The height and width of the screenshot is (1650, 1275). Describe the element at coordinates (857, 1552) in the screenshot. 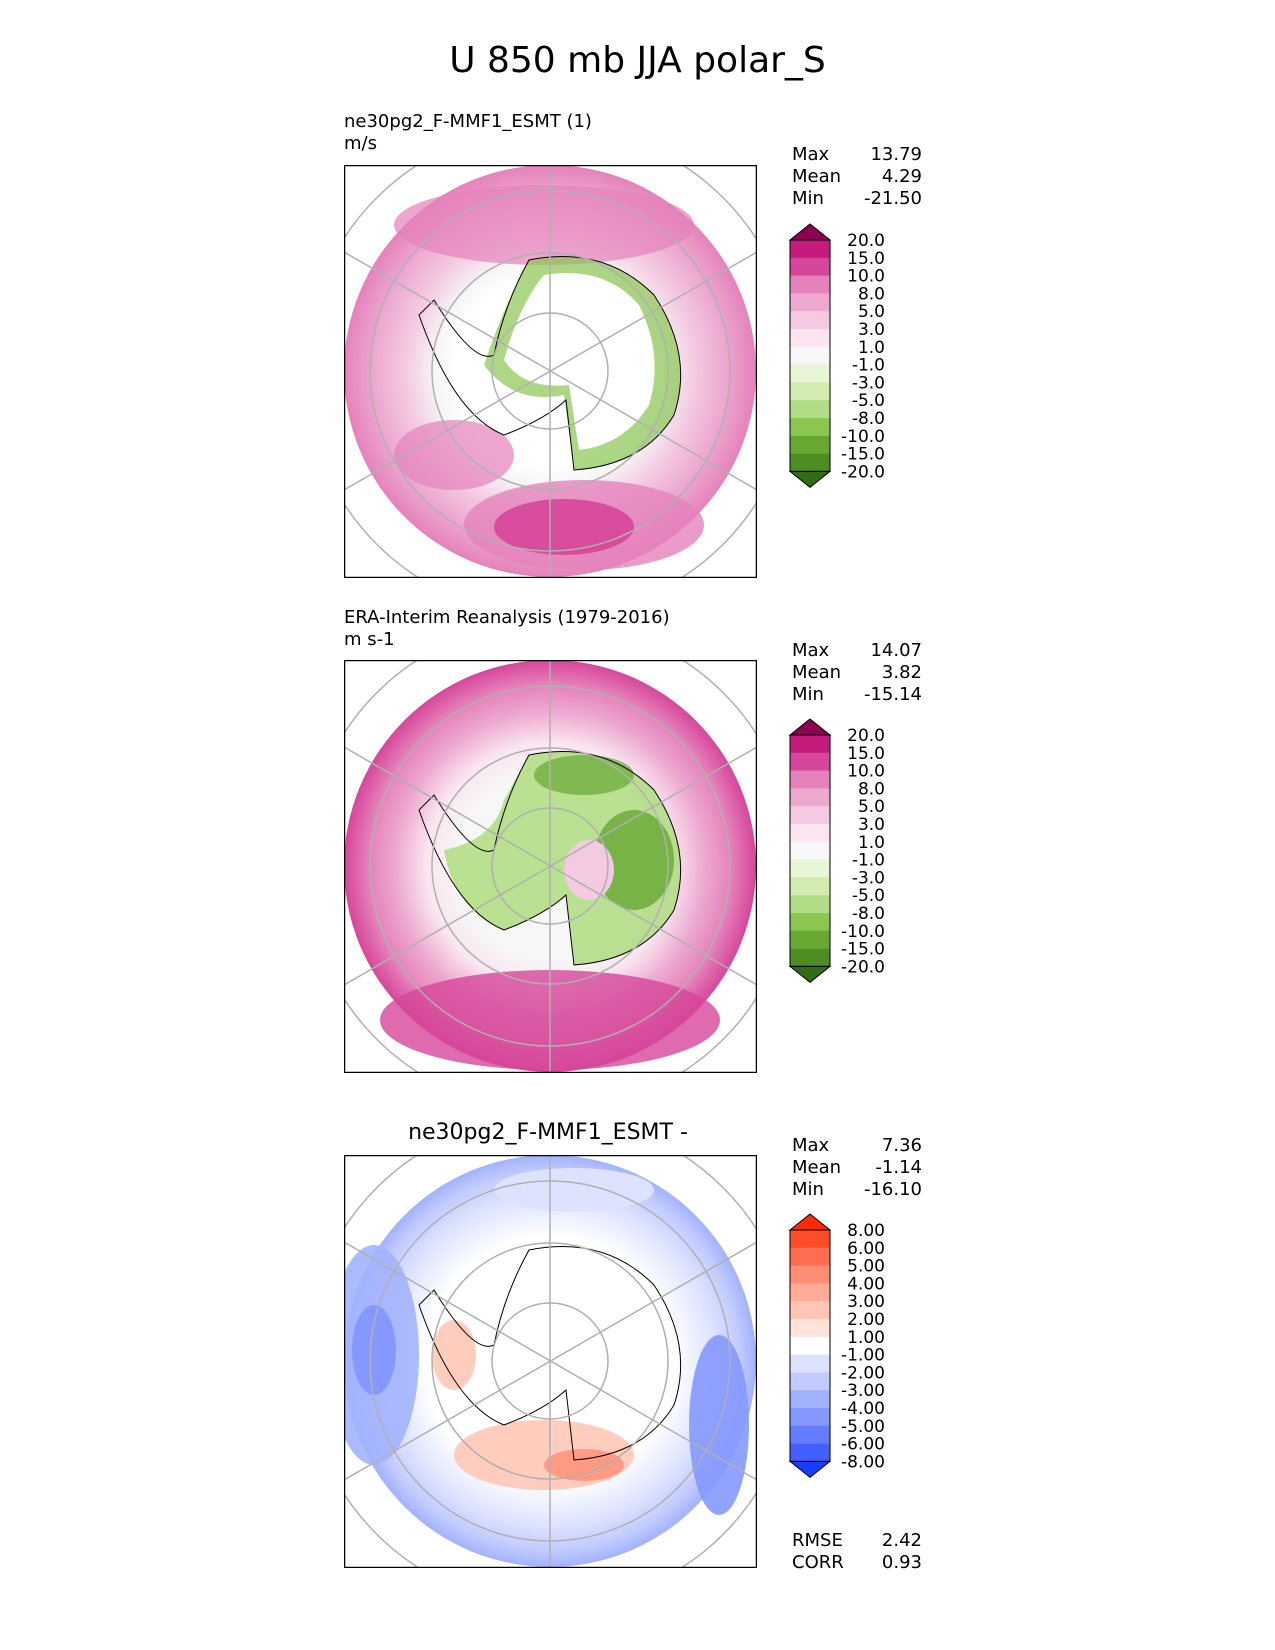

I see `panel3-metrics: RMSE 2.42 CORR 0.93` at that location.